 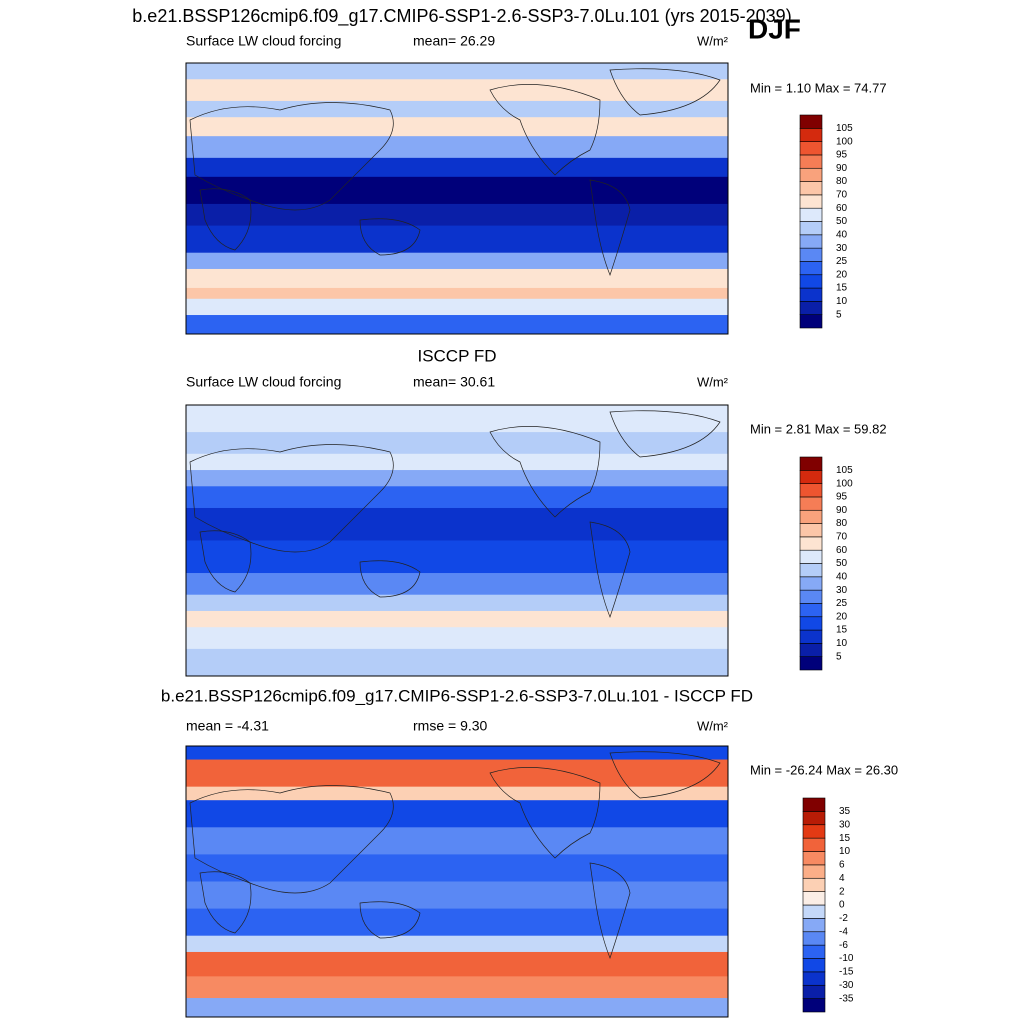 I want to click on colorbar-label: -30, so click(x=846, y=985).